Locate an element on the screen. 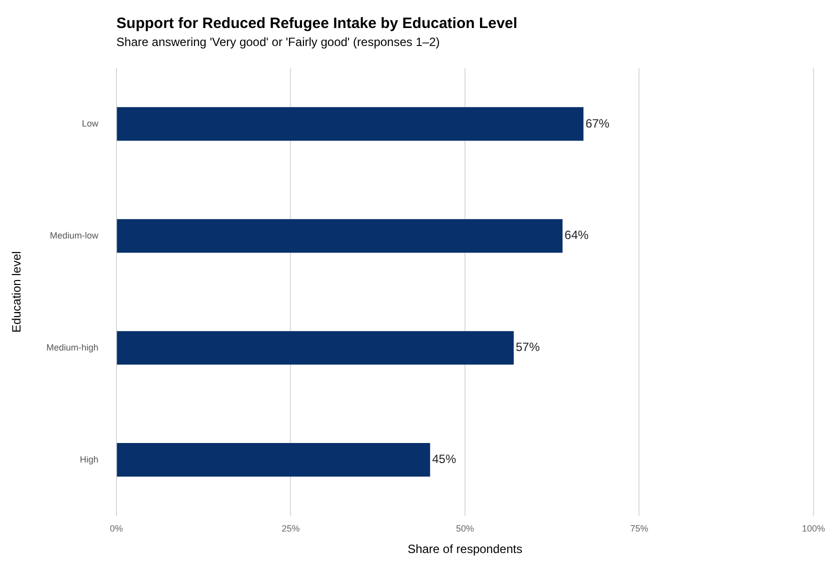 The image size is (833, 565). chart-title: Support for Reduced Refugee Intake by Education Level is located at coordinates (317, 23).